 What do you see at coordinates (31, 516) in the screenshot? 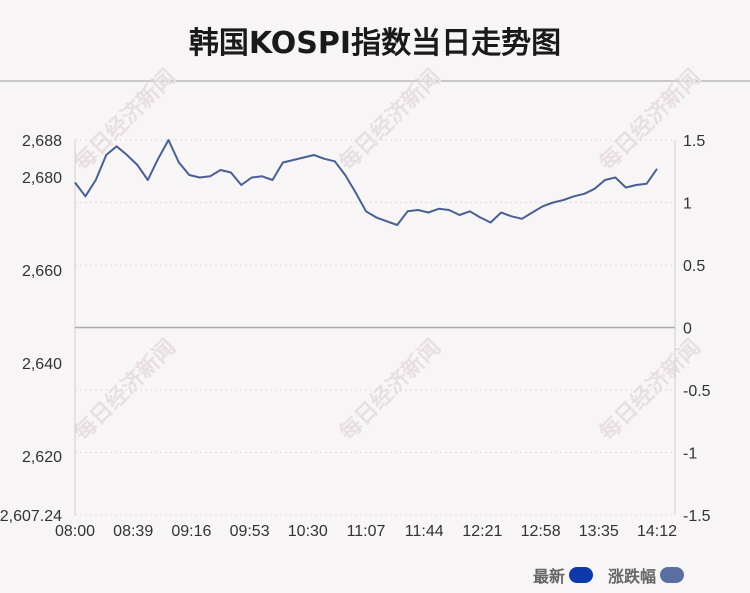
I see `left-tick-label: 2,607.24` at bounding box center [31, 516].